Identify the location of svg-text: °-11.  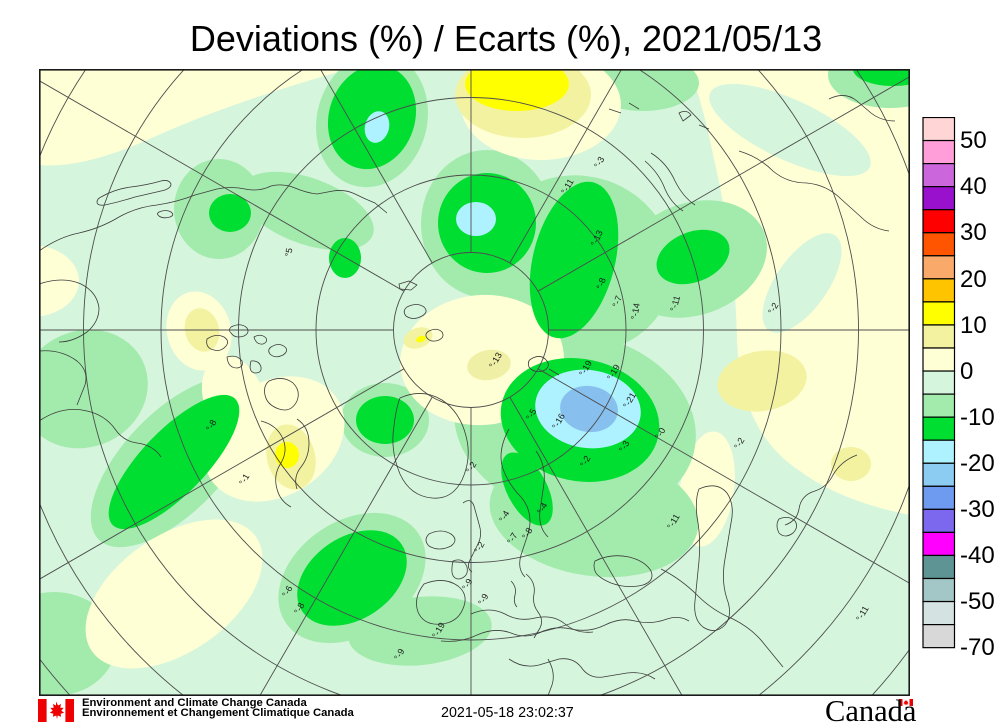
(675, 304).